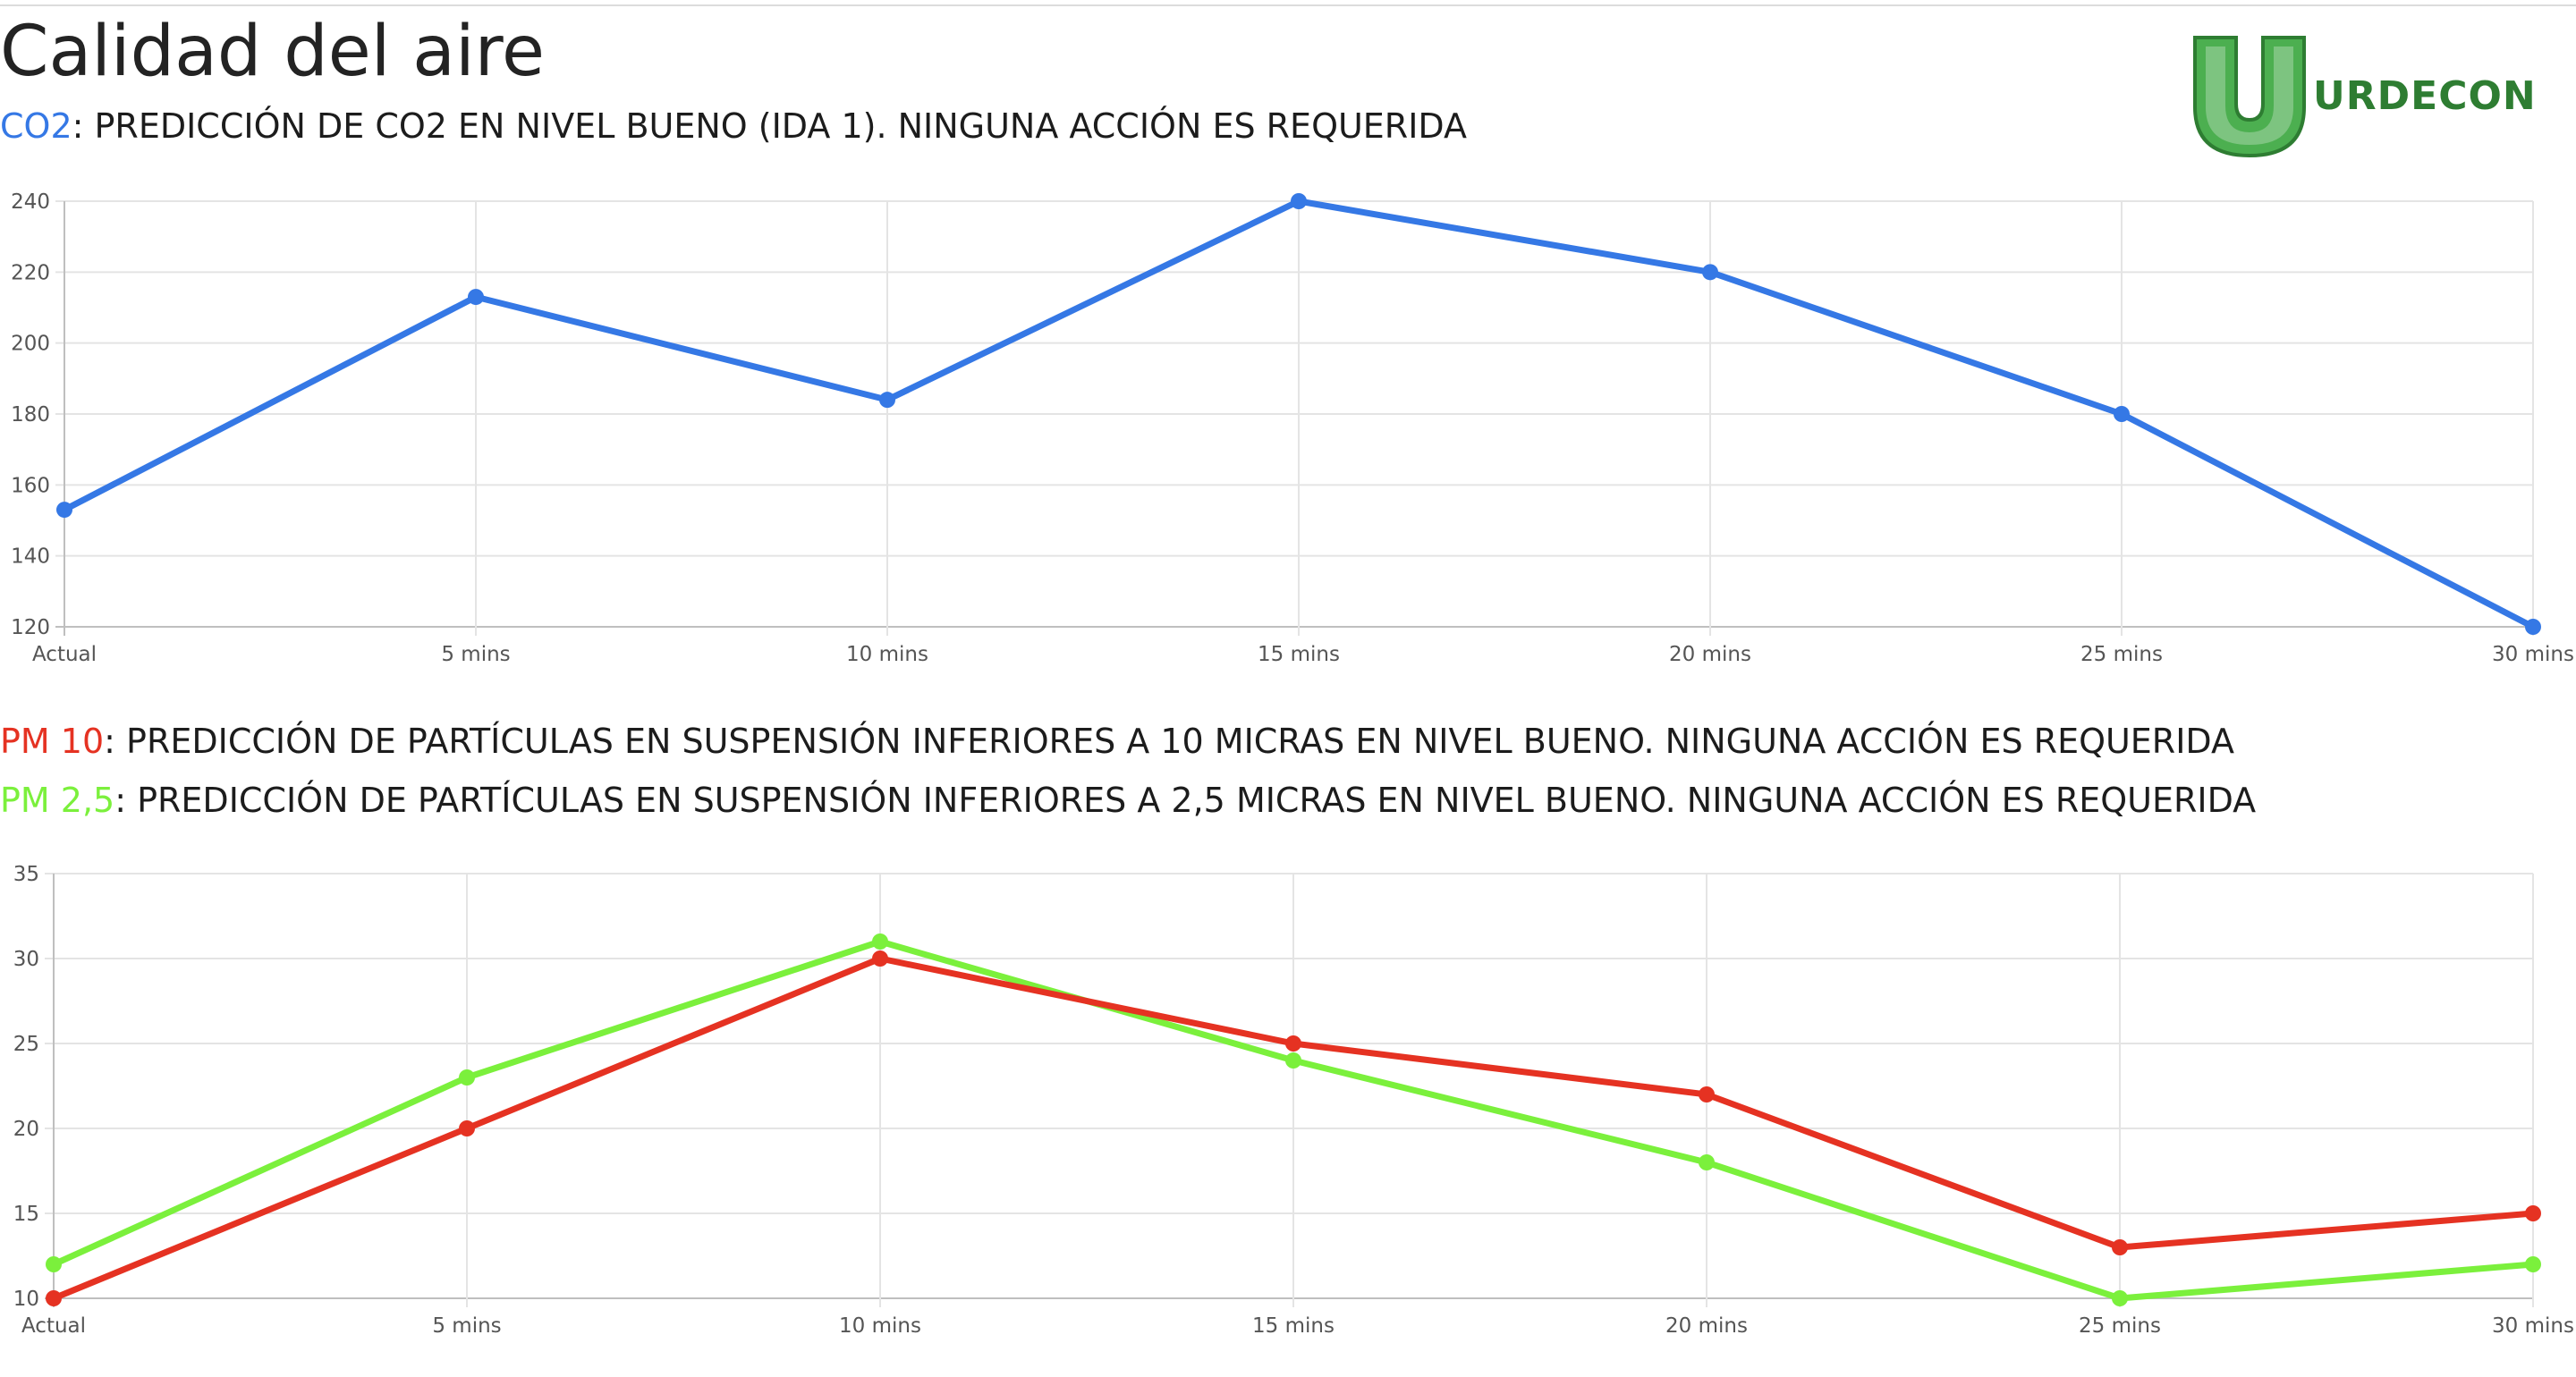 Image resolution: width=2576 pixels, height=1377 pixels. Describe the element at coordinates (52, 741) in the screenshot. I see `pm10-status-label: PM 10` at that location.